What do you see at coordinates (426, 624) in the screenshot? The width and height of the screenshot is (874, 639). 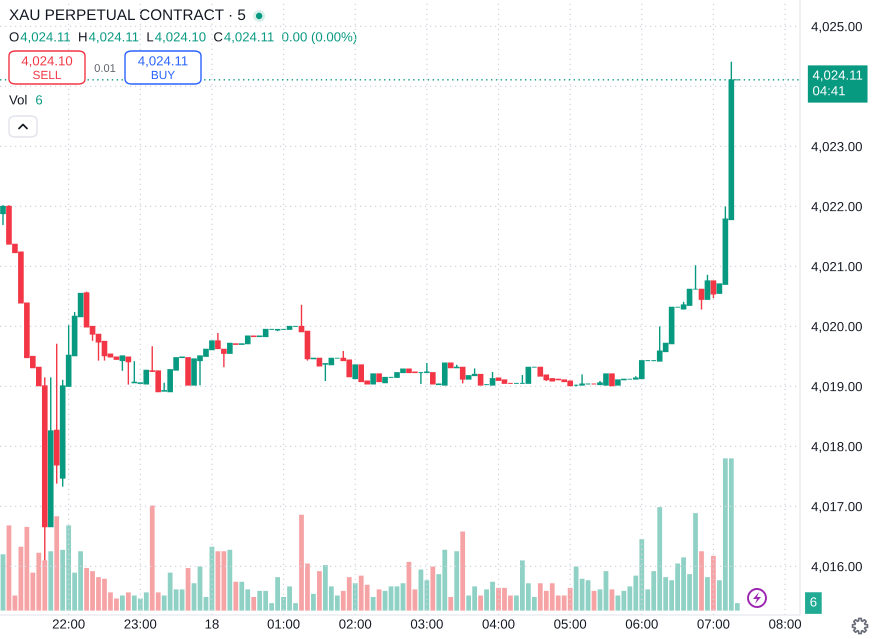 I see `x-tick-label: 03:00` at bounding box center [426, 624].